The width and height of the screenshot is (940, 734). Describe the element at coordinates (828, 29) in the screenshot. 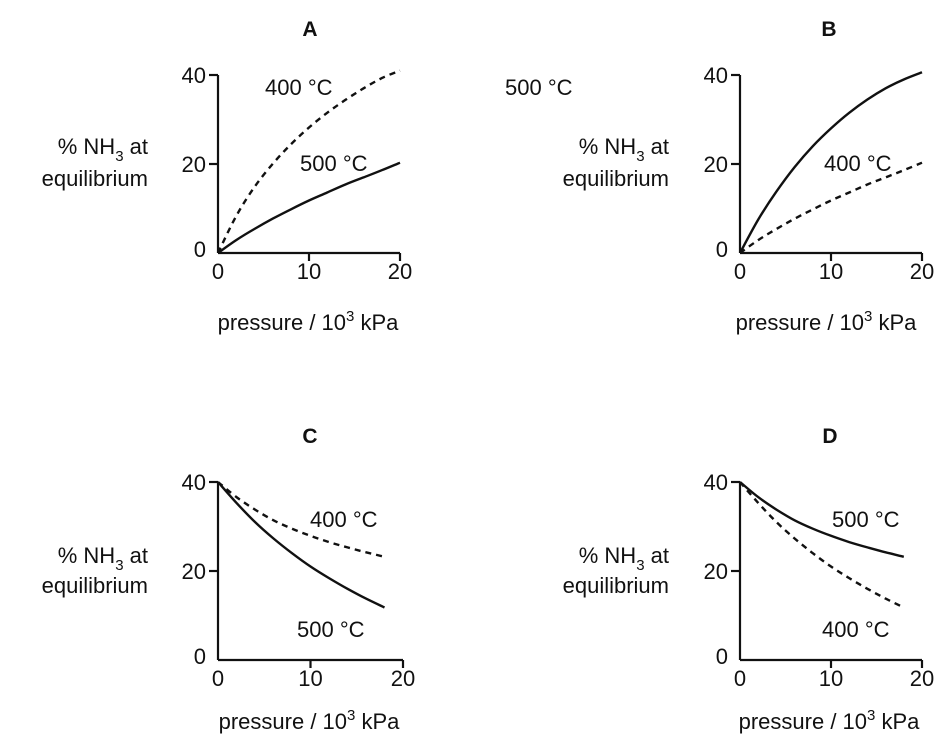

I see `panel-title: B` at that location.